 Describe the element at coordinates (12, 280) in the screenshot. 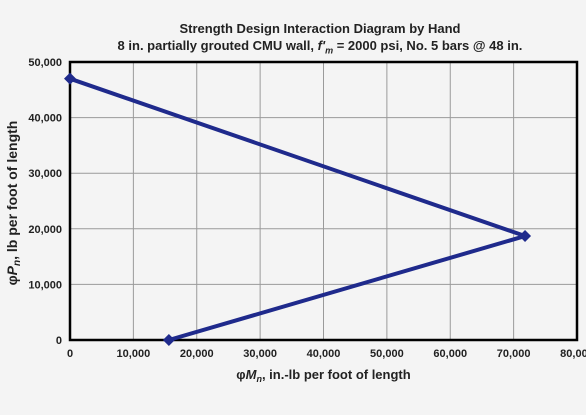

I see `y-label-phi: φ` at that location.